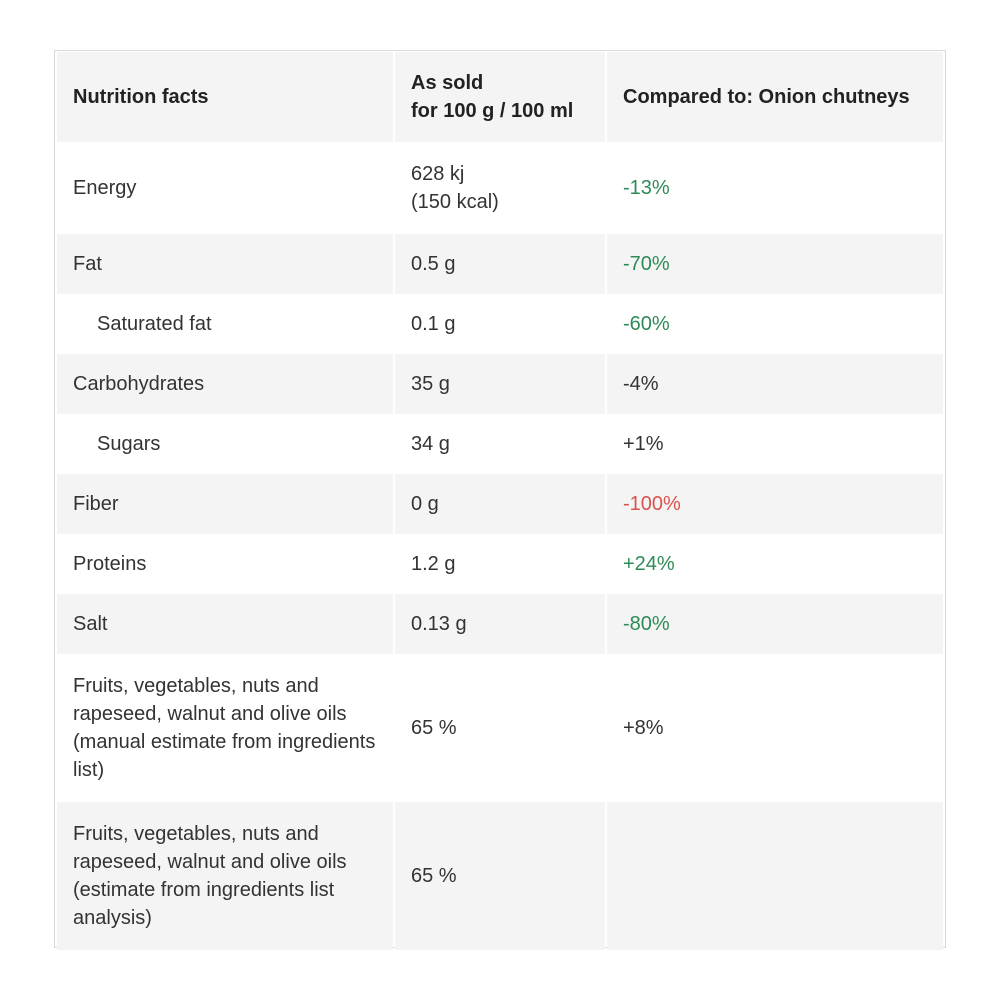 The width and height of the screenshot is (1000, 1000). I want to click on table-row-energy: Energy 628 kj (150 kcal) -13%, so click(500, 188).